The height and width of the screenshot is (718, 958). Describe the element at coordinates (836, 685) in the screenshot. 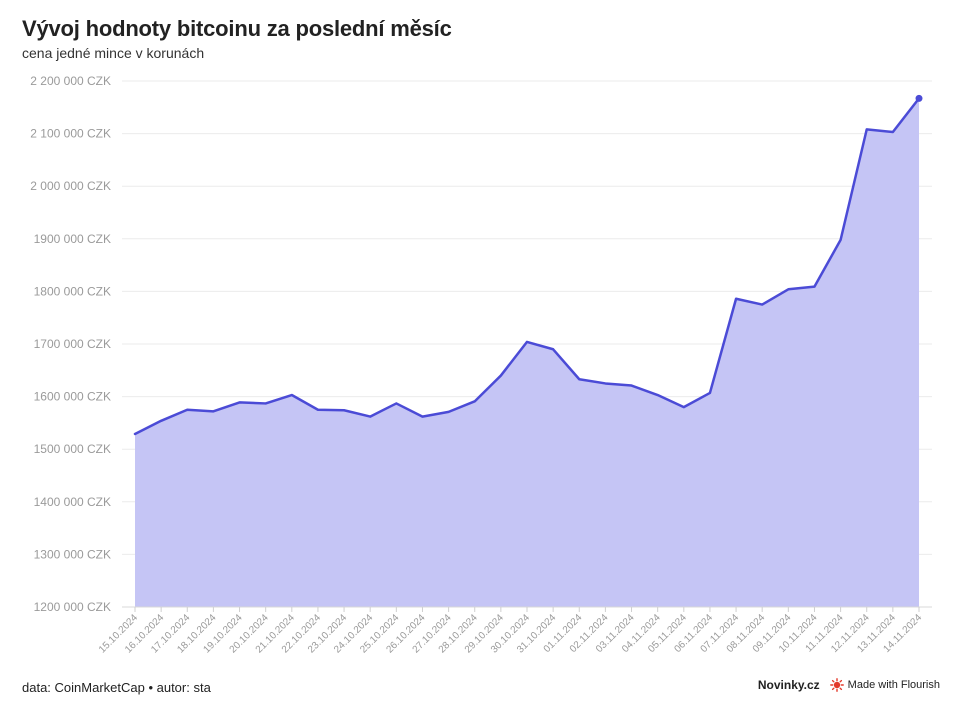

I see `flourish-icon` at that location.